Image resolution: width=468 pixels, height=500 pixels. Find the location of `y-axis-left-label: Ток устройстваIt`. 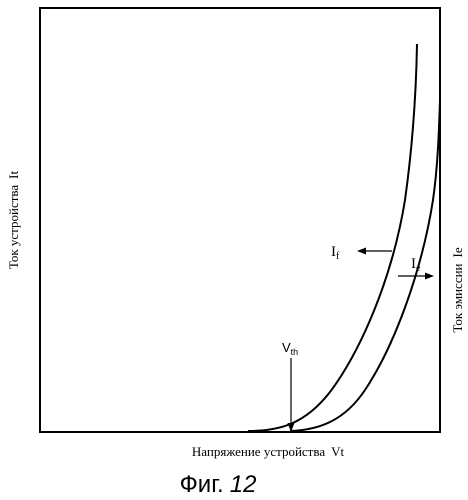

y-axis-left-label: Ток устройстваIt is located at coordinates (13, 219).